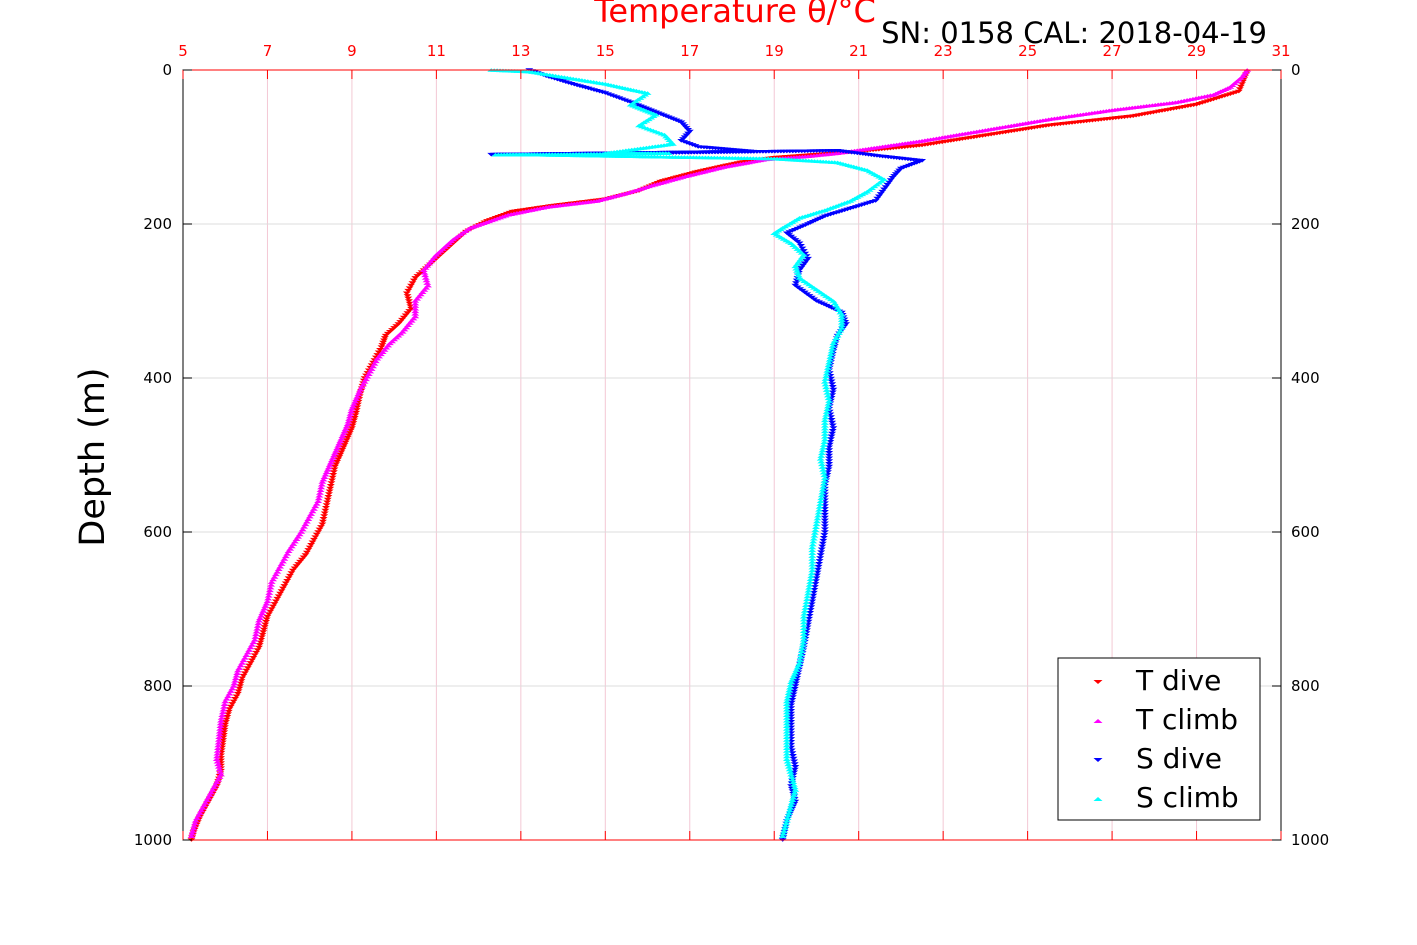  What do you see at coordinates (520, 51) in the screenshot?
I see `x-tick-label: 13` at bounding box center [520, 51].